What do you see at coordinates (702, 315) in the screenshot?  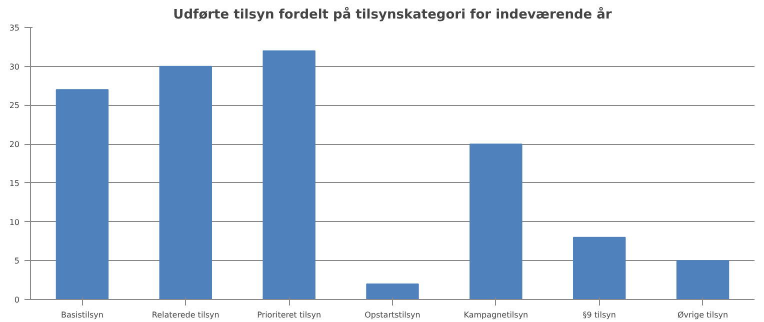 I see `x-tick-label: Øvrige tilsyn` at bounding box center [702, 315].